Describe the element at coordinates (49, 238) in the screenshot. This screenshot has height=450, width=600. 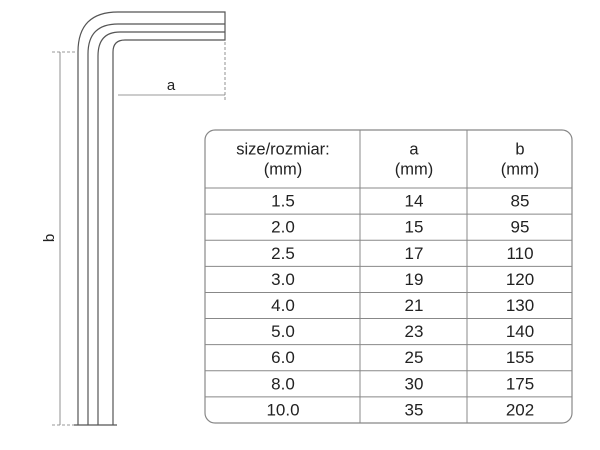
I see `dimension-label: b` at that location.